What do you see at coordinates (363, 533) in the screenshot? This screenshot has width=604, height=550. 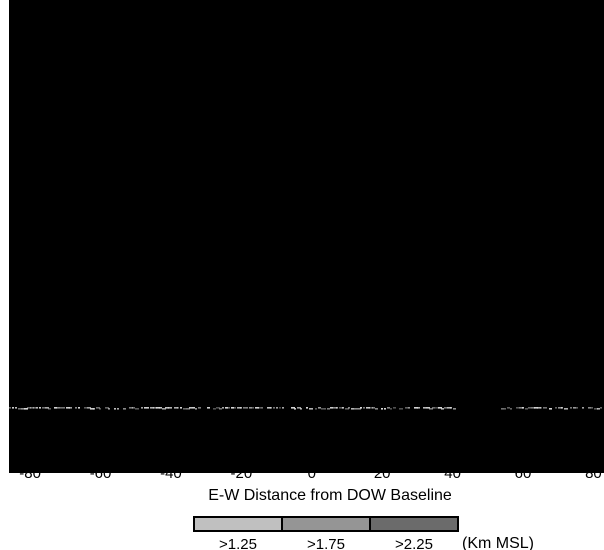 I see `legend: >1.25 >1.75 >2.25 (Km MSL)` at bounding box center [363, 533].